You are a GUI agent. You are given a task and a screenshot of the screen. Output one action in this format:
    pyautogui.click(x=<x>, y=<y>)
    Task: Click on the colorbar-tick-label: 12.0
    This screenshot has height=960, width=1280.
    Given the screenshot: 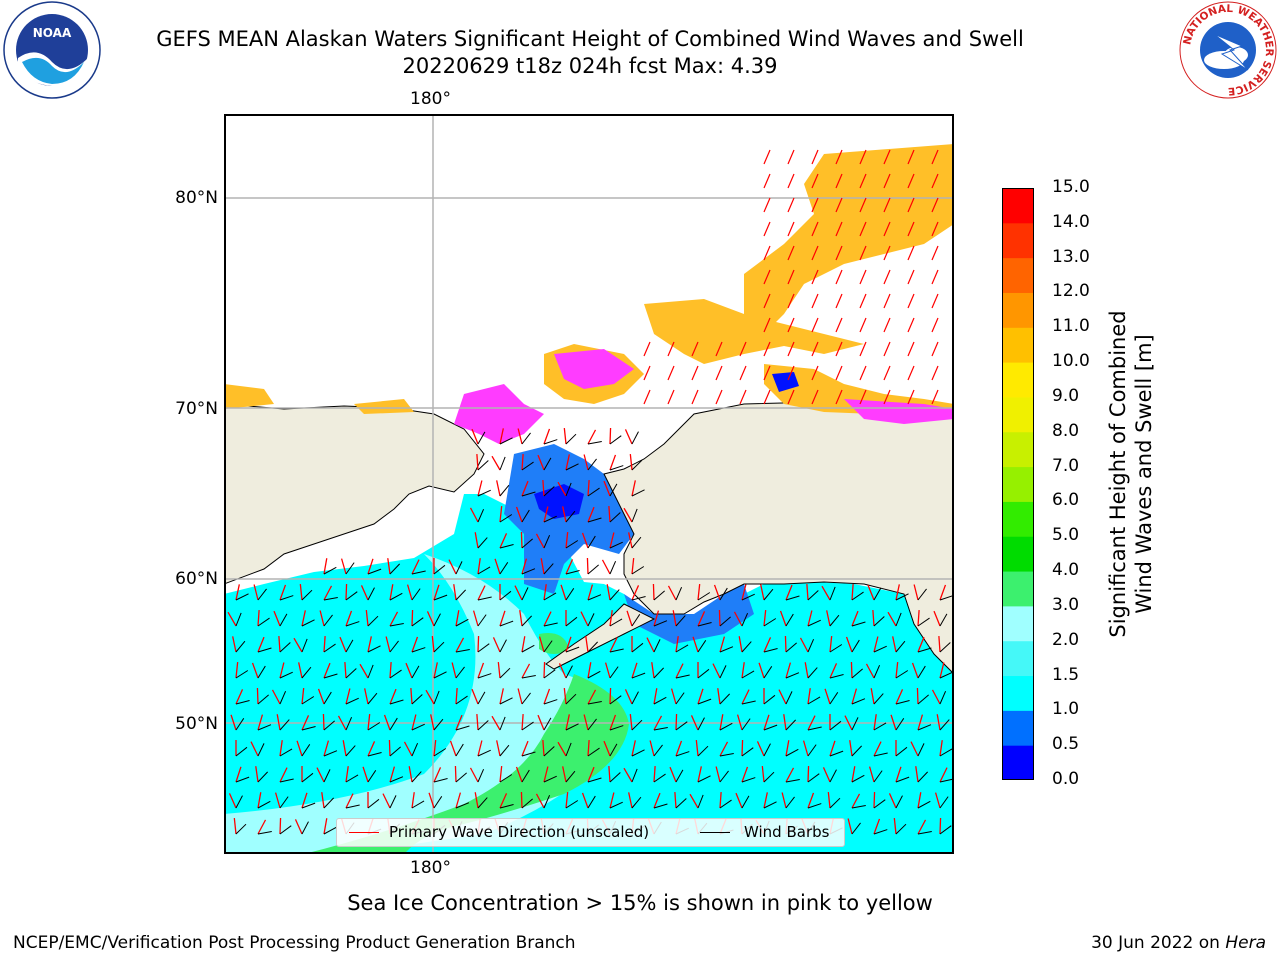 What is the action you would take?
    pyautogui.click(x=1071, y=291)
    